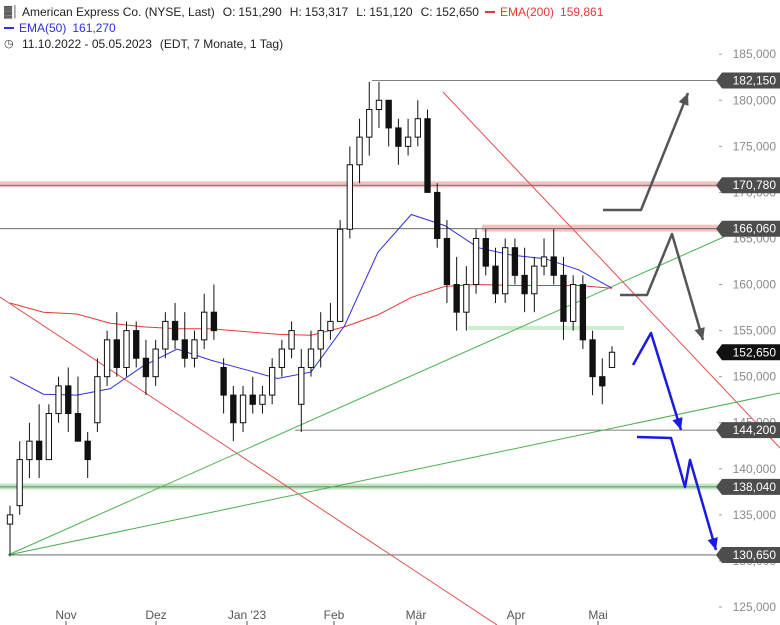  What do you see at coordinates (260, 12) in the screenshot?
I see `open-value: 151,290` at bounding box center [260, 12].